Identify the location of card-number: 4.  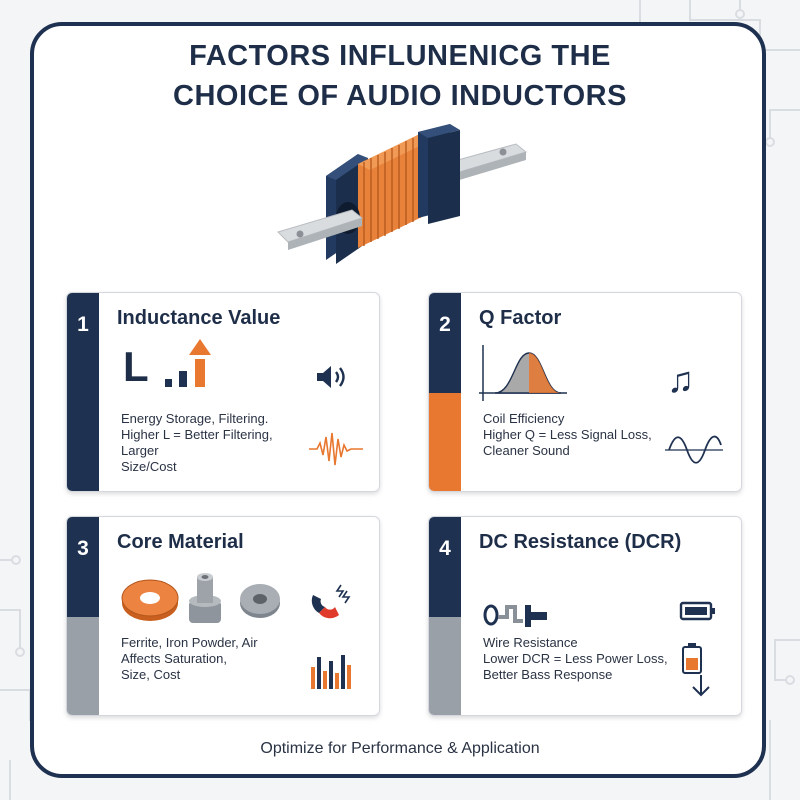
(445, 548).